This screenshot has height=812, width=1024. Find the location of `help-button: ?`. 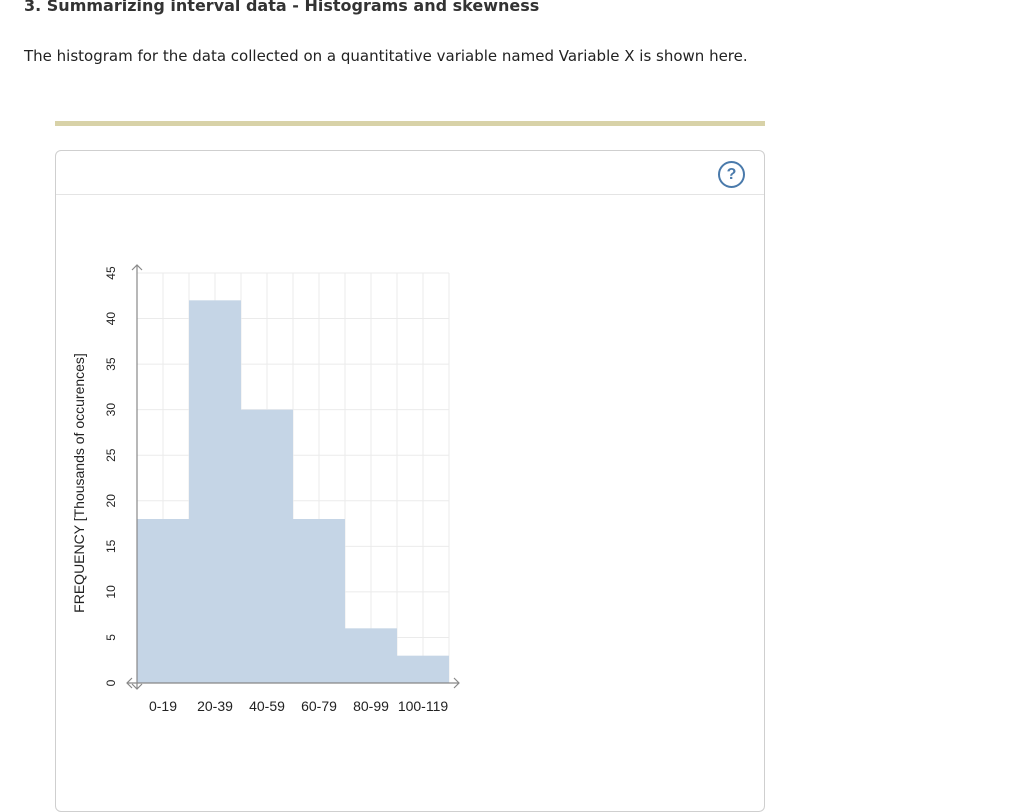

help-button: ? is located at coordinates (731, 174).